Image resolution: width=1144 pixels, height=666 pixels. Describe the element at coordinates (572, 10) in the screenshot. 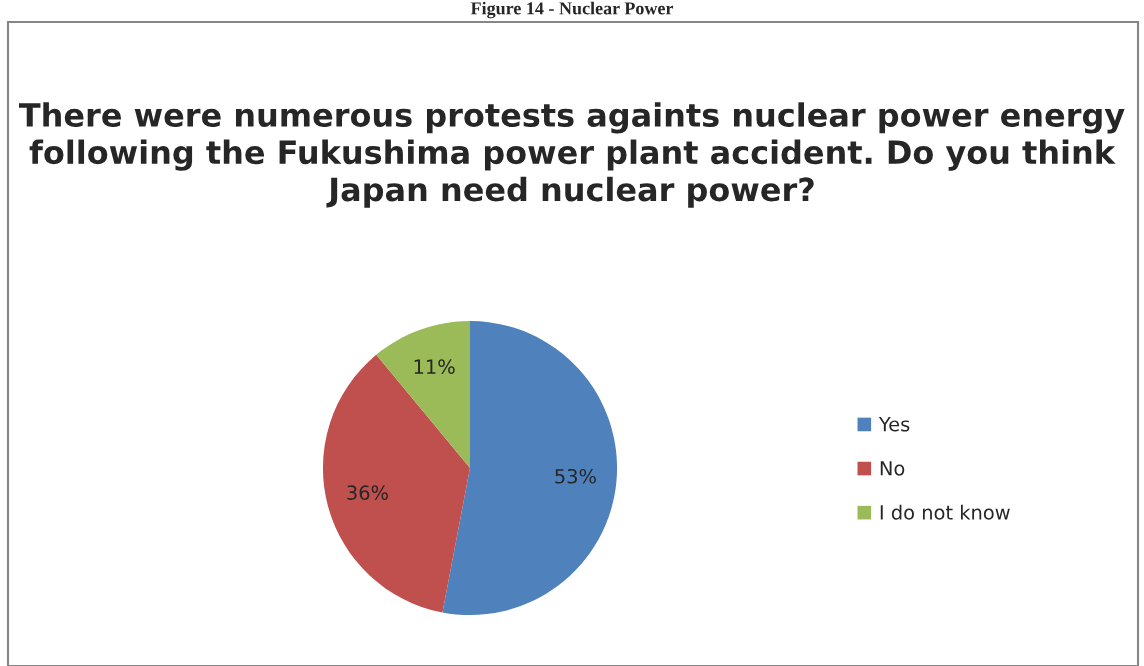

I see `caption: Figure 14 - Nuclear Power` at that location.